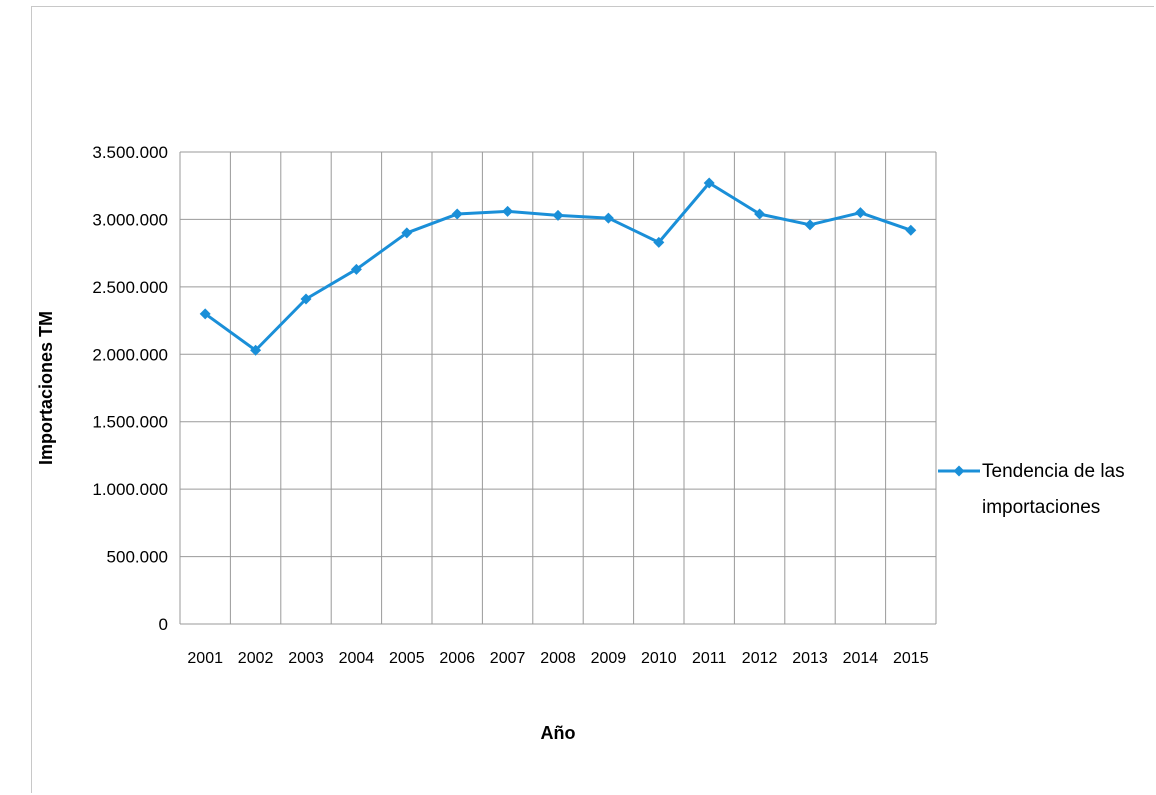  I want to click on y-tick-label: 1.000.000, so click(130, 489).